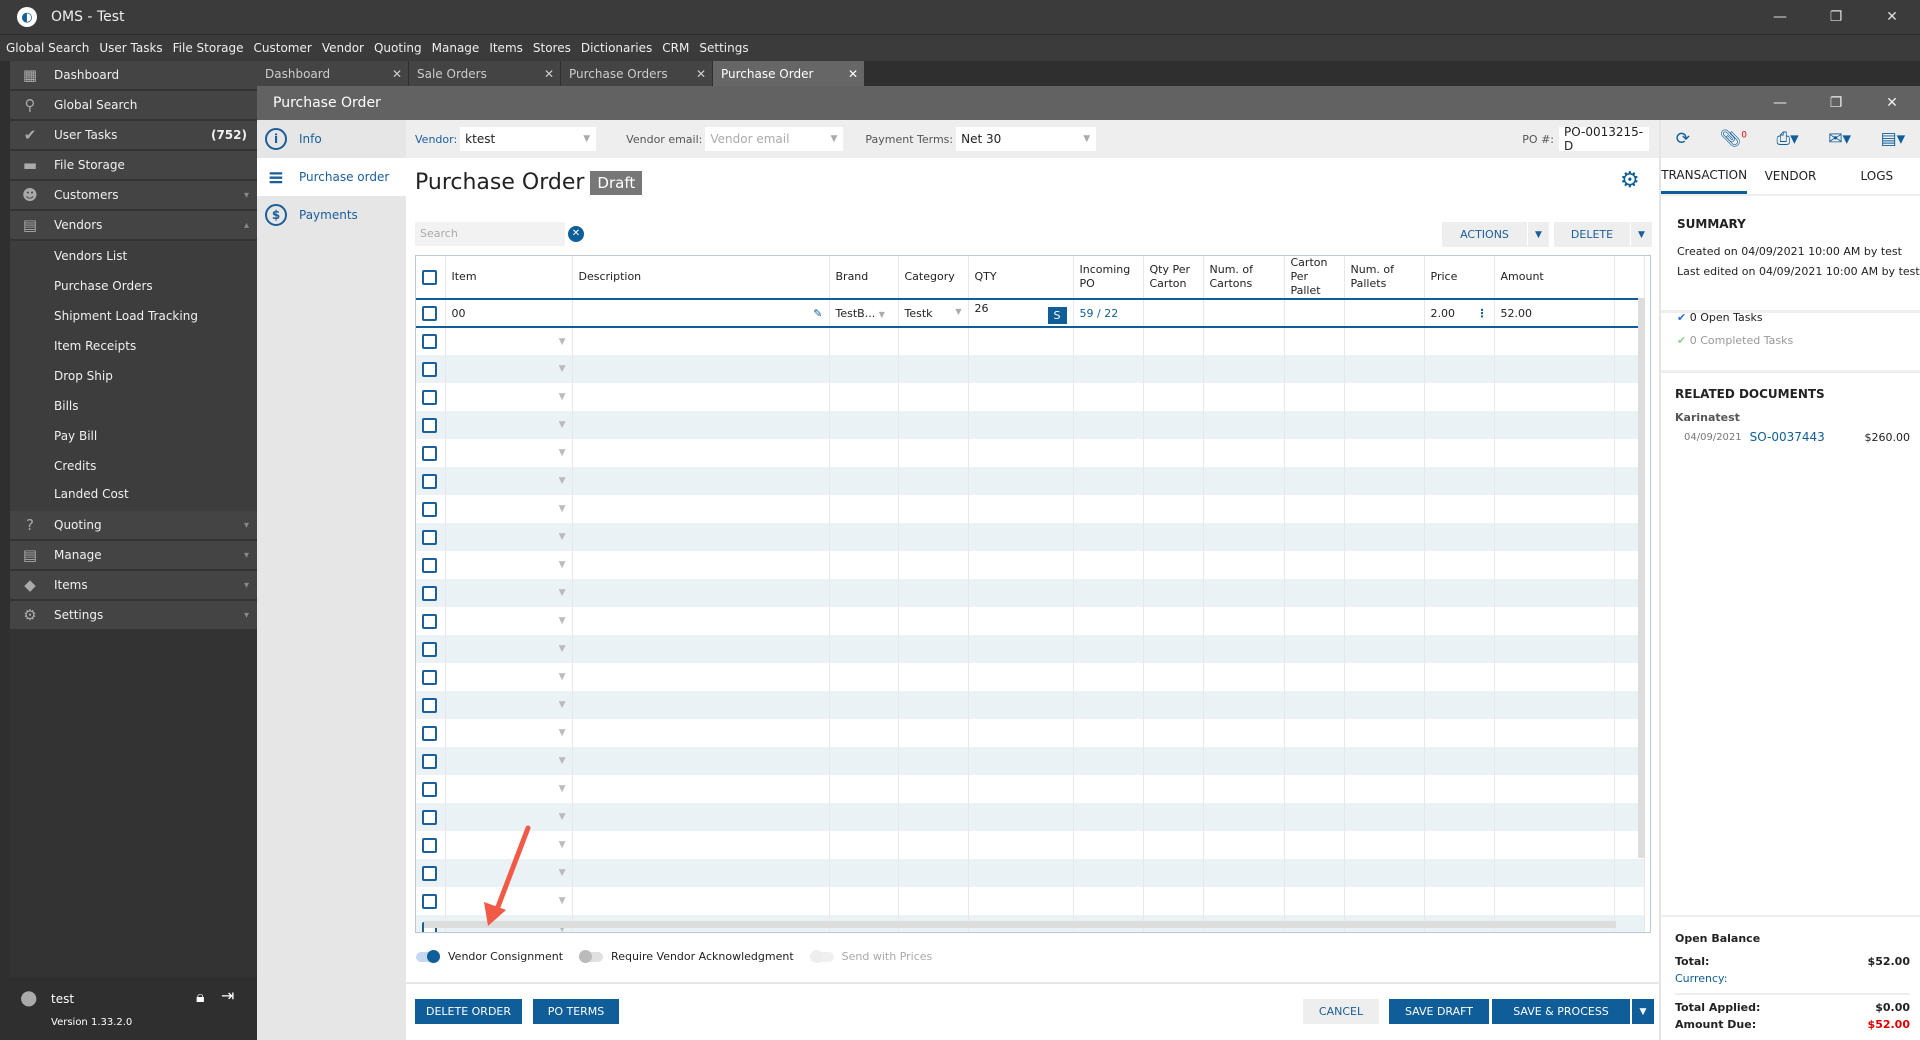  Describe the element at coordinates (1561, 1011) in the screenshot. I see `save-process-button: SAVE & PROCESS` at that location.